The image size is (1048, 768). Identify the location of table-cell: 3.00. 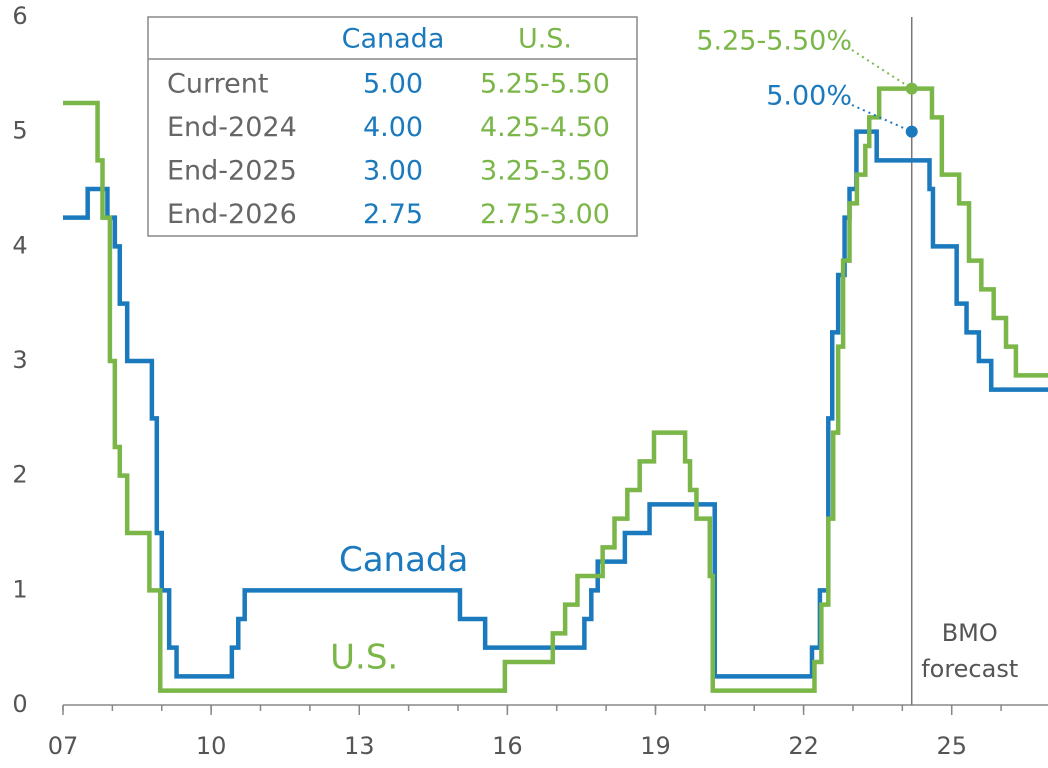
(393, 171).